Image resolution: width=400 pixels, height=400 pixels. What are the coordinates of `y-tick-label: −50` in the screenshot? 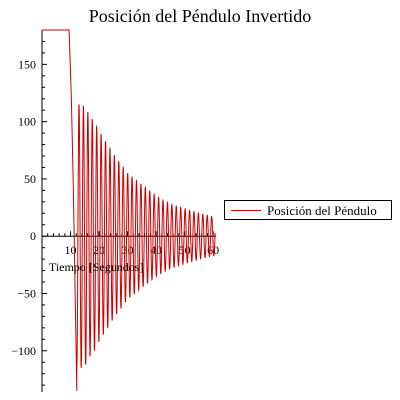 It's located at (26, 293).